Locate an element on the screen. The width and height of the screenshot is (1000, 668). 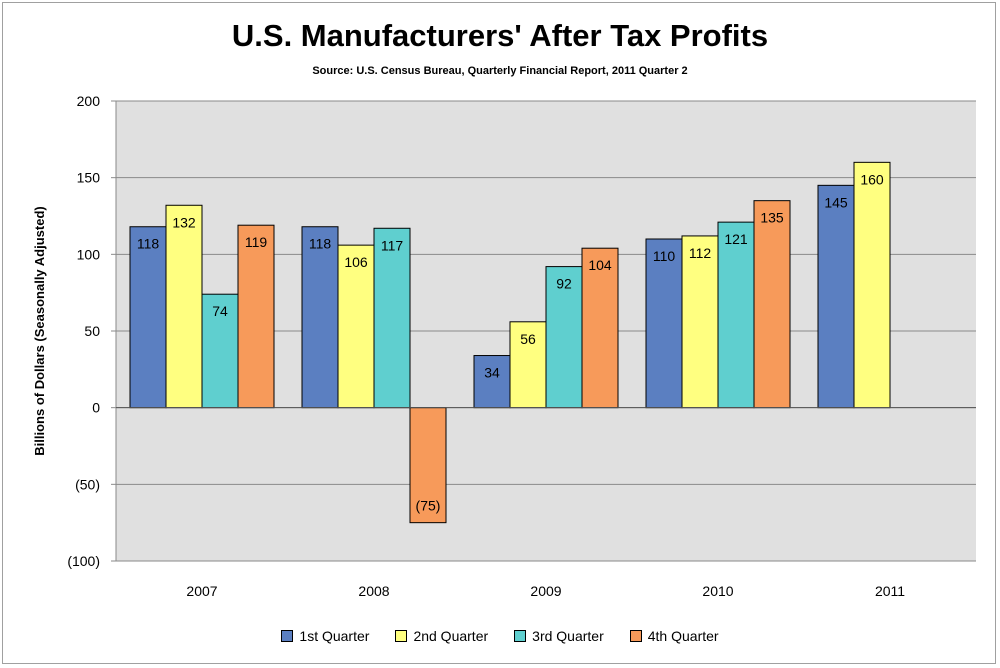
y-tick-label: 200 is located at coordinates (89, 101).